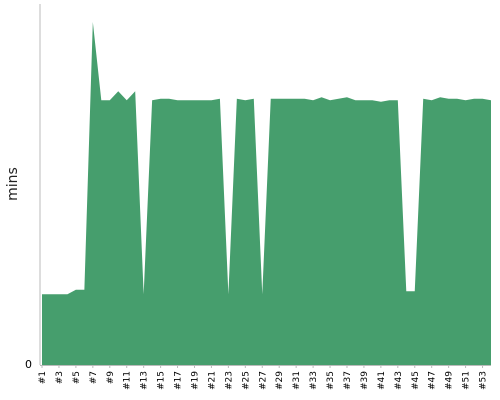 Image resolution: width=500 pixels, height=400 pixels. I want to click on x-tick-label-#49: #49, so click(450, 380).